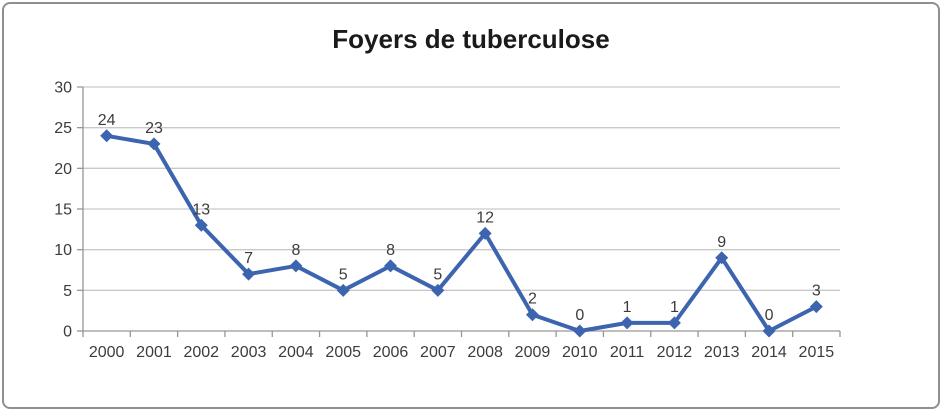 The image size is (944, 413). Describe the element at coordinates (201, 209) in the screenshot. I see `data-label: 13` at that location.